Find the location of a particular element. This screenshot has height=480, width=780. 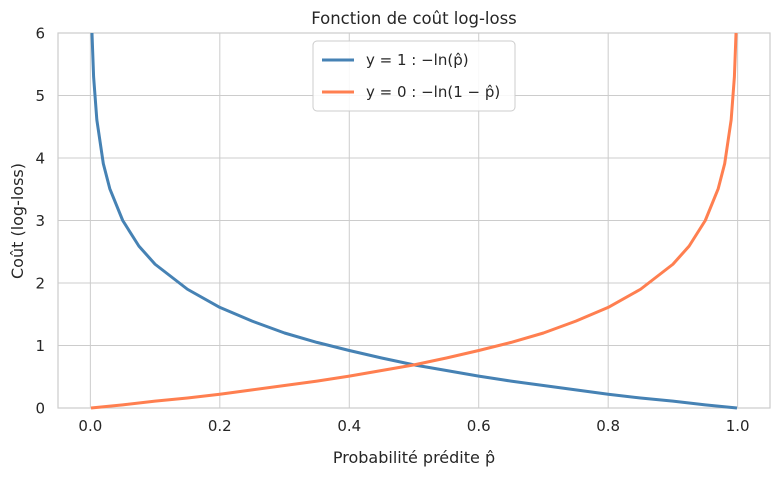

x-tick-label: 0.2 is located at coordinates (220, 426).